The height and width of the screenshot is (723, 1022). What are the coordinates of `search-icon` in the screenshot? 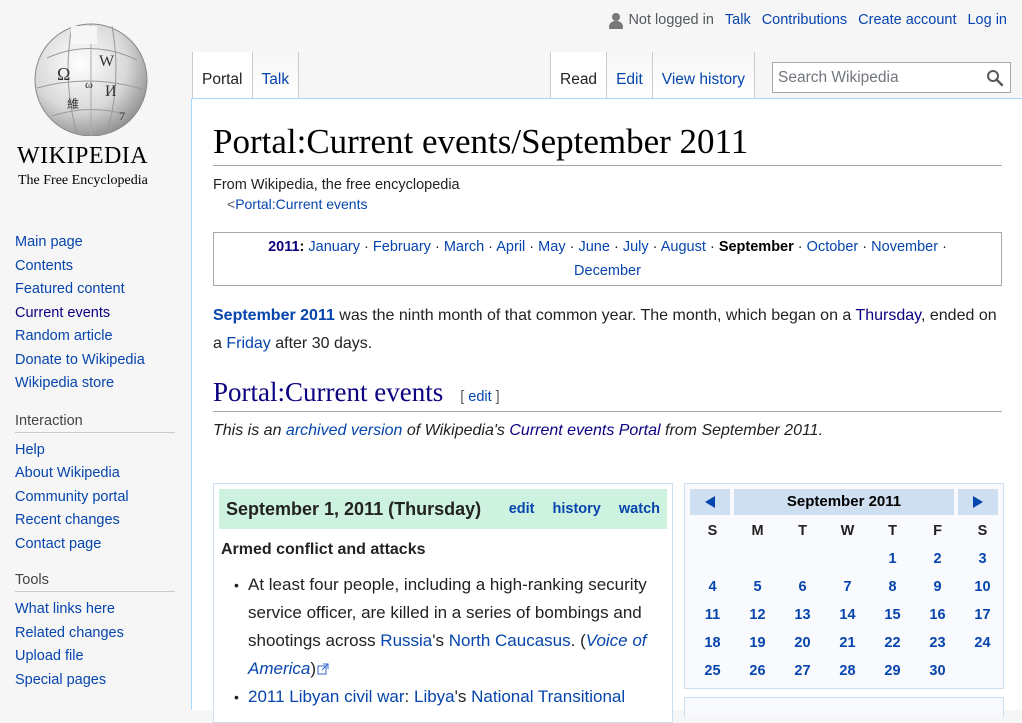 It's located at (995, 78).